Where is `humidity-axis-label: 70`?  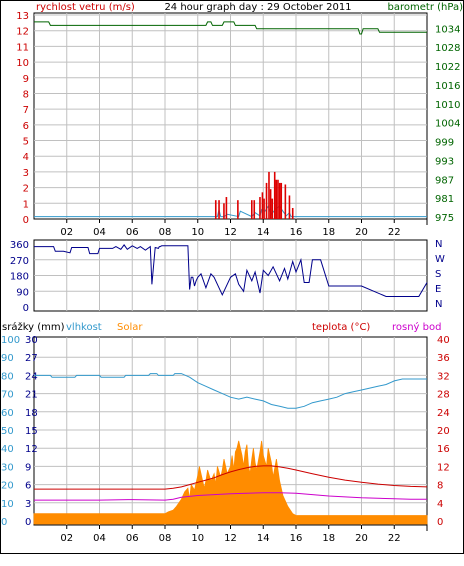 humidity-axis-label: 70 is located at coordinates (7, 395).